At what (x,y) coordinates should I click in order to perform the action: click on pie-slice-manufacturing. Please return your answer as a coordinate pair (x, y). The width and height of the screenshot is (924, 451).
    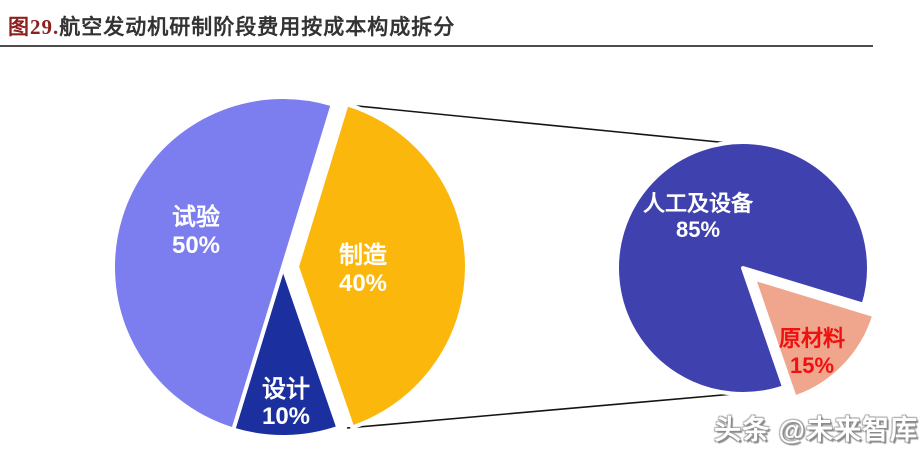
    Looking at the image, I should click on (381, 266).